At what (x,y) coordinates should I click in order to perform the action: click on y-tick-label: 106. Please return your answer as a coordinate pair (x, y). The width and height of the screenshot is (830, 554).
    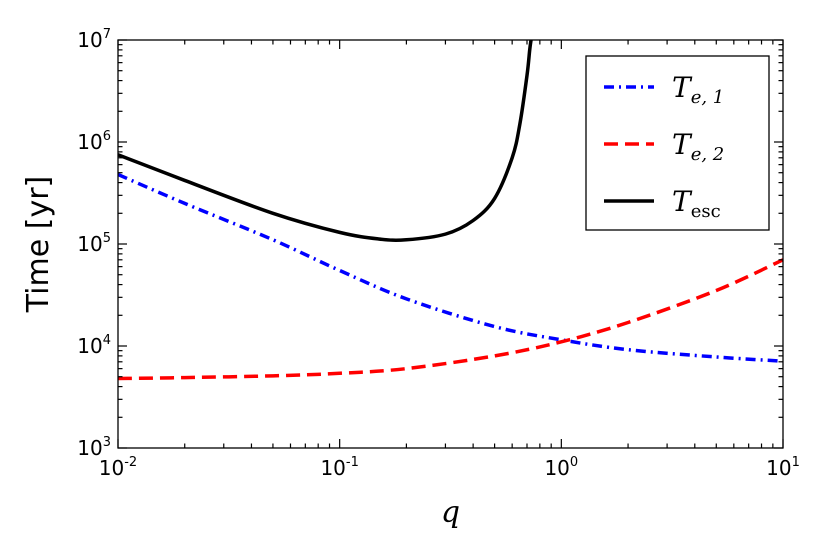
    Looking at the image, I should click on (94, 141).